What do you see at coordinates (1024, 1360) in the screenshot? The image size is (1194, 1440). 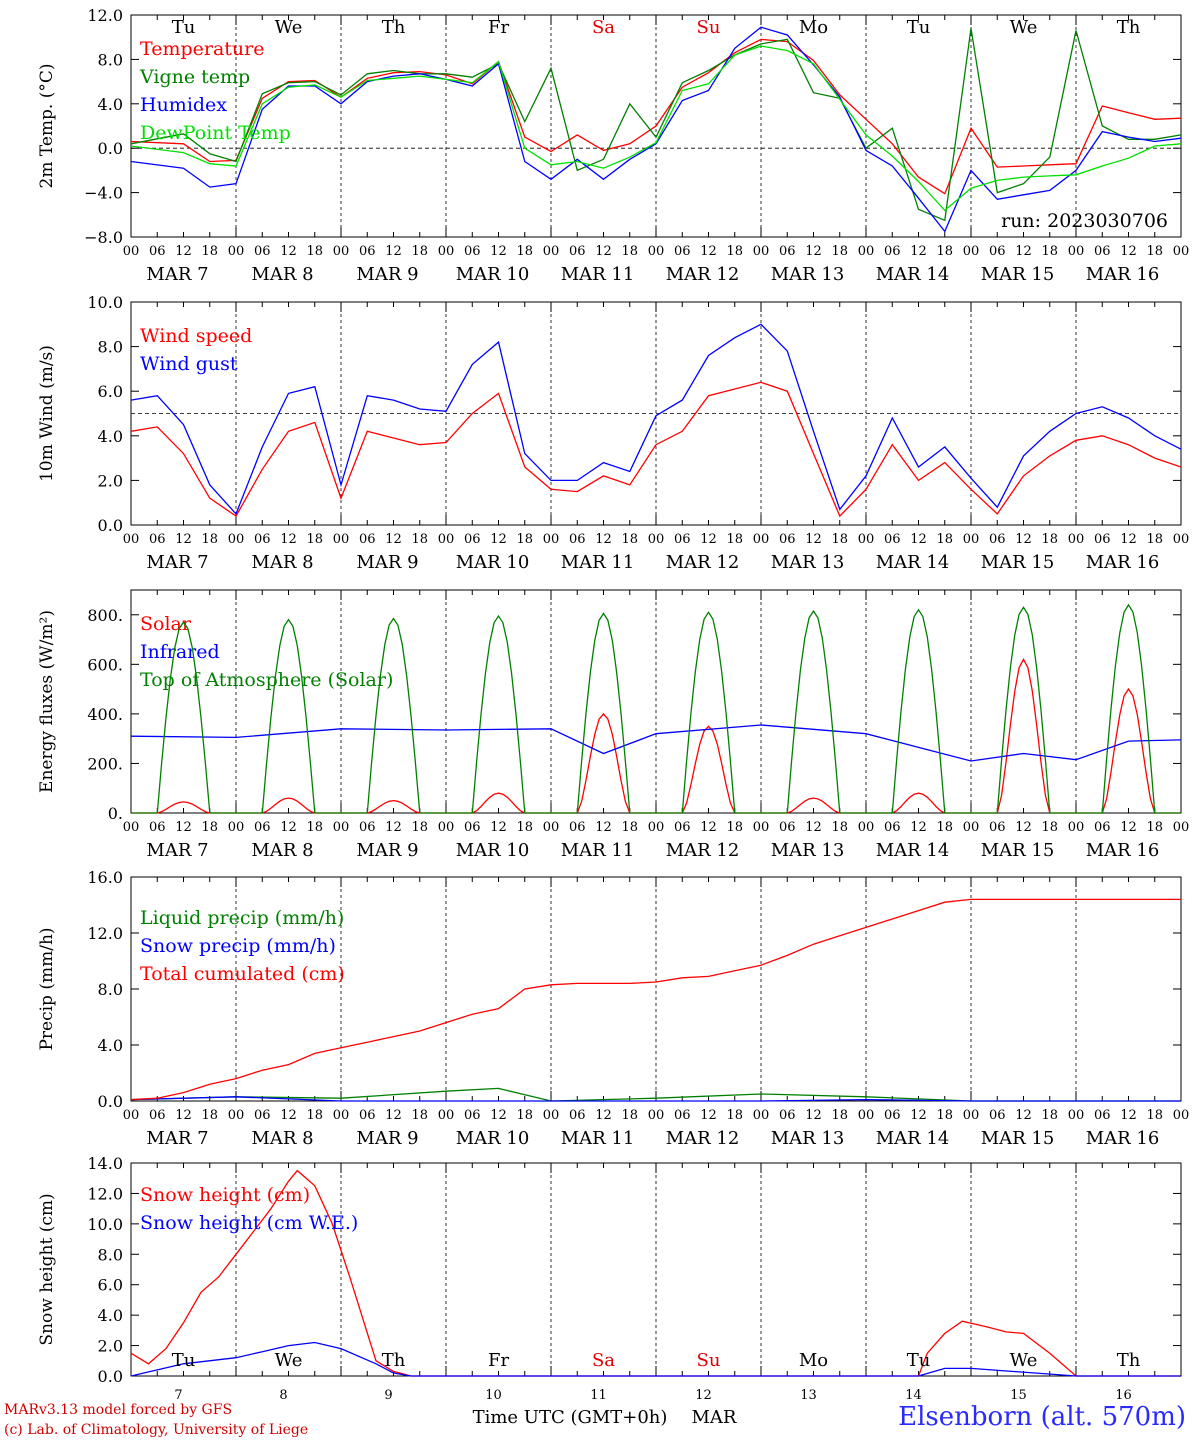 I see `day-name-bottom: We` at bounding box center [1024, 1360].